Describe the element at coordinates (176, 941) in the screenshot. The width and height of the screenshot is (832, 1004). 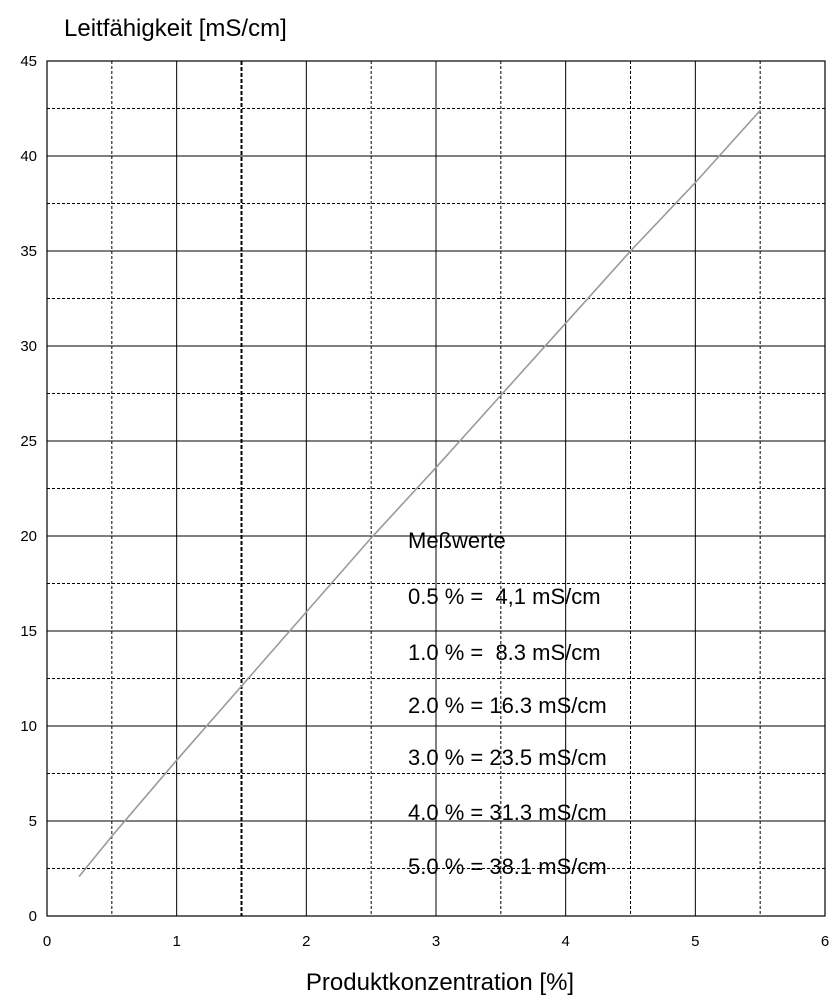
I see `x-tick-label: 1` at that location.